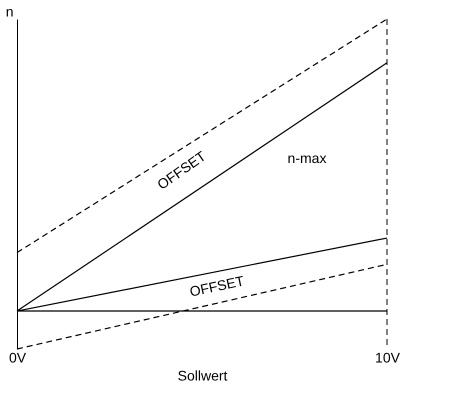 This screenshot has height=416, width=456. What do you see at coordinates (10, 12) in the screenshot?
I see `y-axis-title: n` at bounding box center [10, 12].